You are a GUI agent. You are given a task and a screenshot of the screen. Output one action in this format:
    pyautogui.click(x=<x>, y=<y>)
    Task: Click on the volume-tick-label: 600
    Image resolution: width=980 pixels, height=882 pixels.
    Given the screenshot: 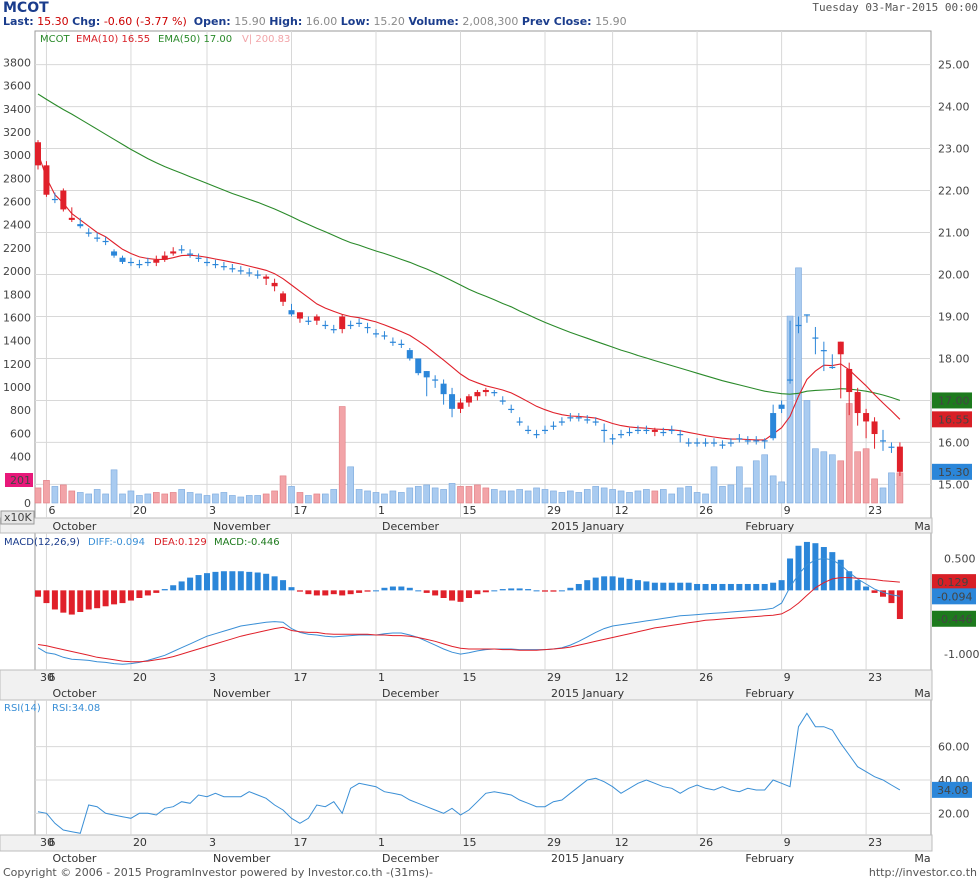 What is the action you would take?
    pyautogui.click(x=20, y=433)
    